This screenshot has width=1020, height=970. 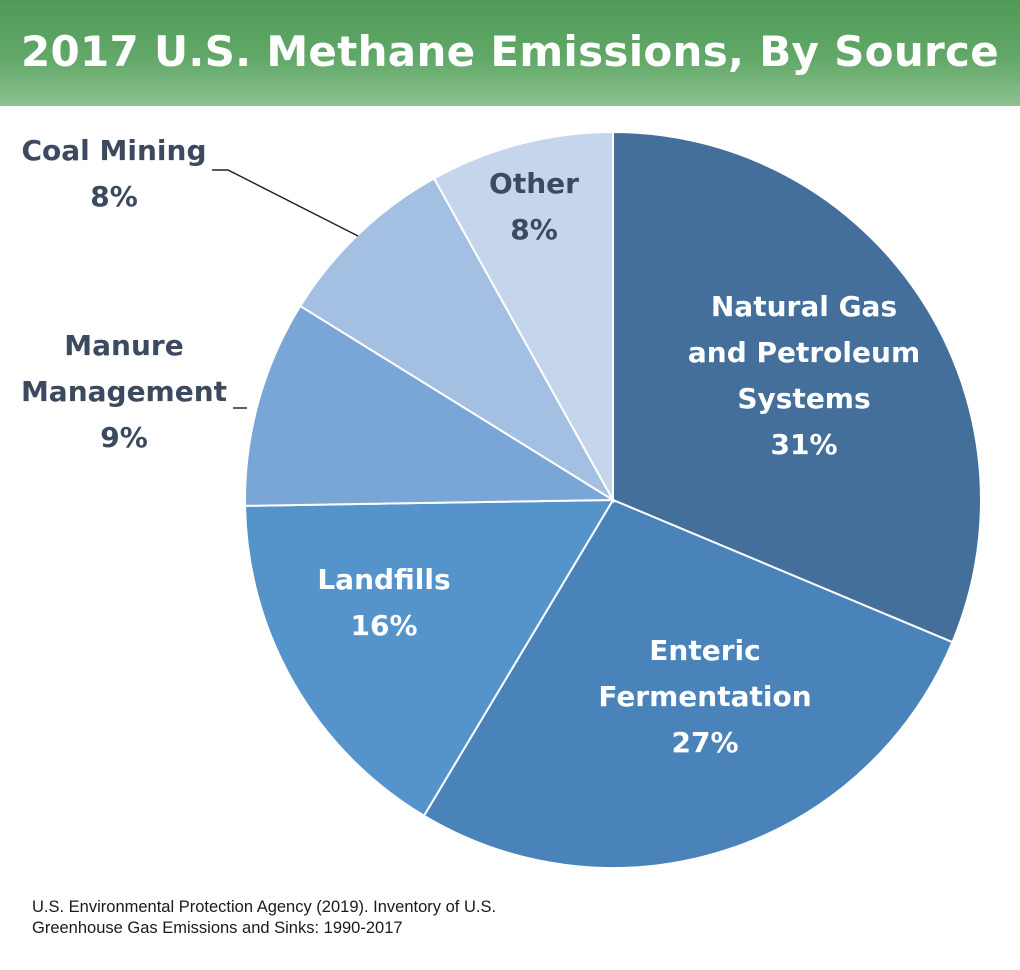 I want to click on slice-name-label: Natural Gas, so click(x=804, y=306).